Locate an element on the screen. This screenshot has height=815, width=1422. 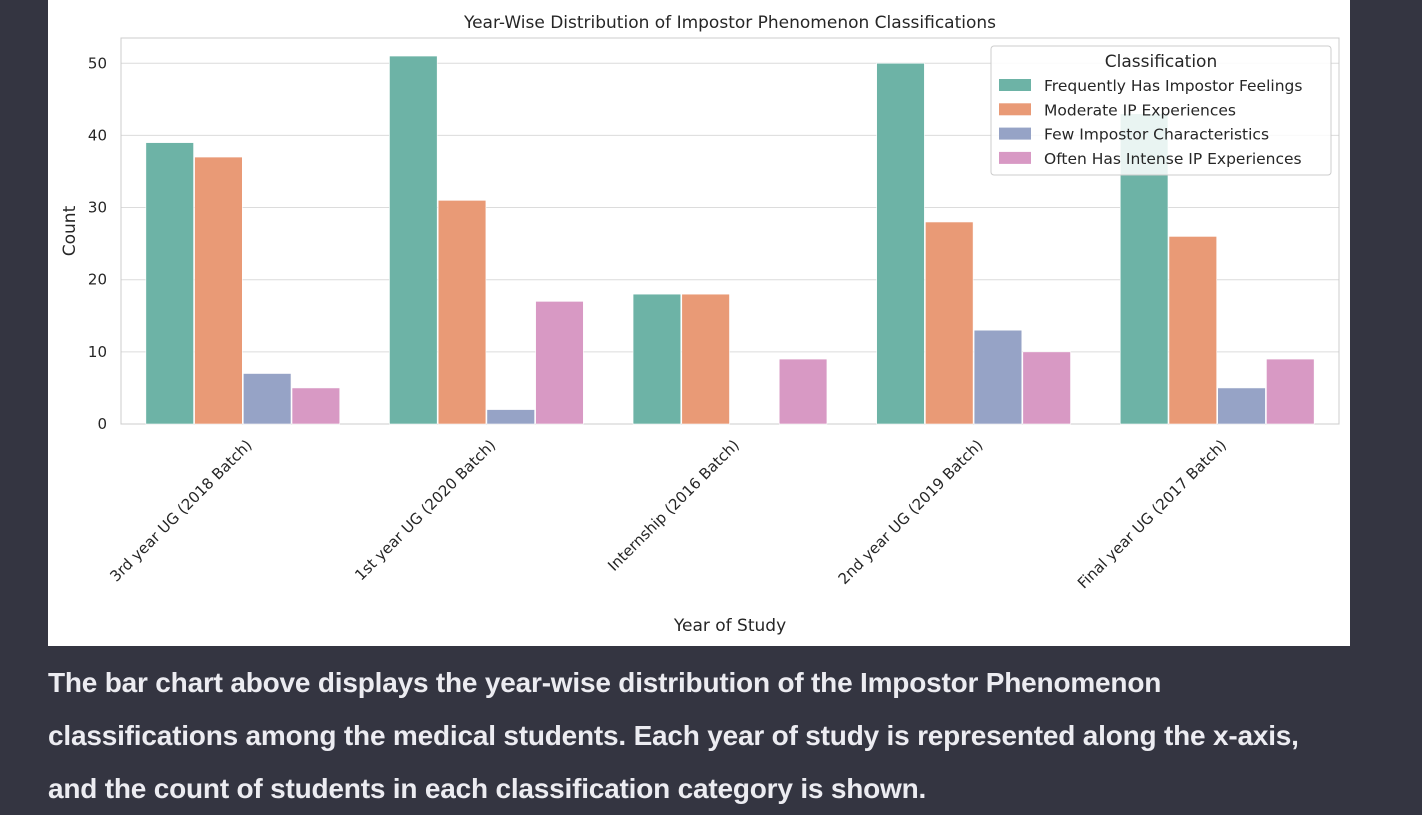
x-tick-label: 3rd year UG (2018 Batch) is located at coordinates (180, 510).